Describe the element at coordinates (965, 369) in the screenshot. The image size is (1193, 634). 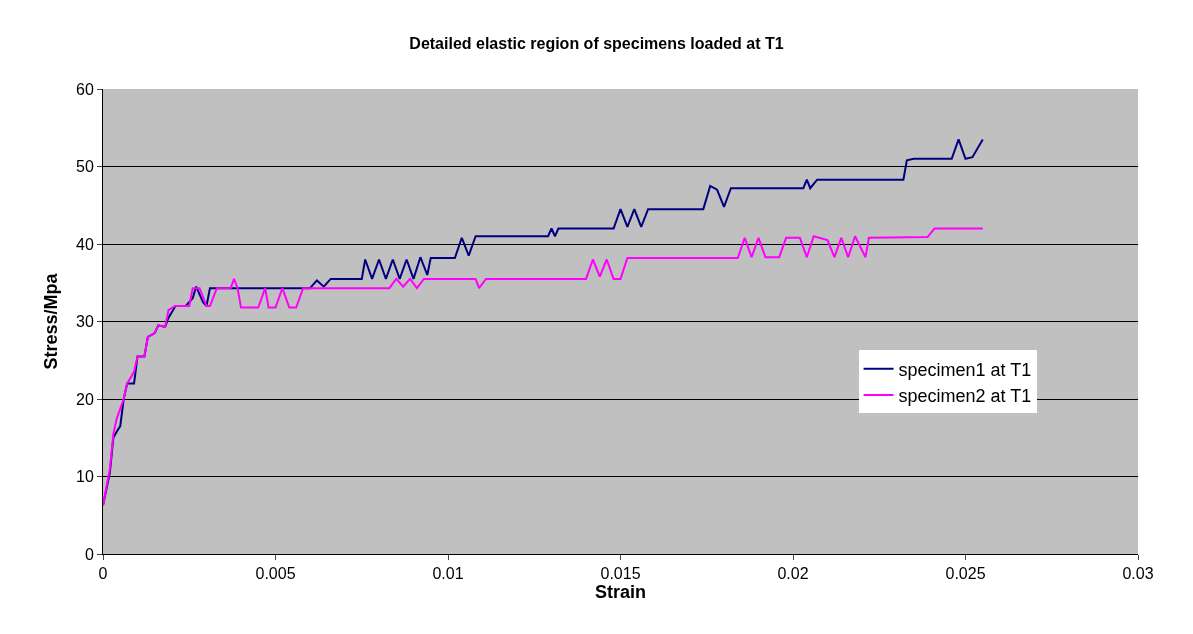
I see `legend-label: specimen1 at T1` at that location.